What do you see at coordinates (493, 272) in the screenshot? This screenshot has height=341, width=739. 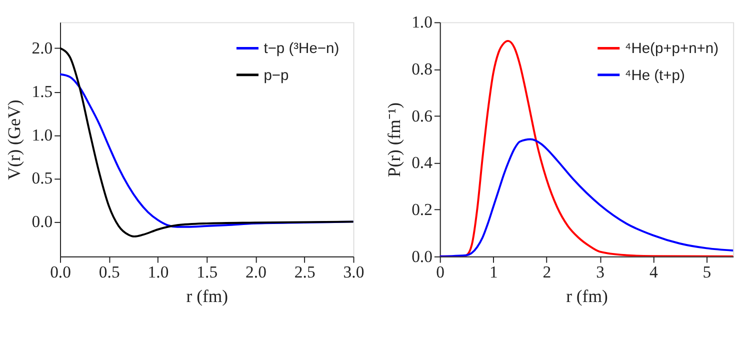 I see `x-tick-label: 1` at bounding box center [493, 272].